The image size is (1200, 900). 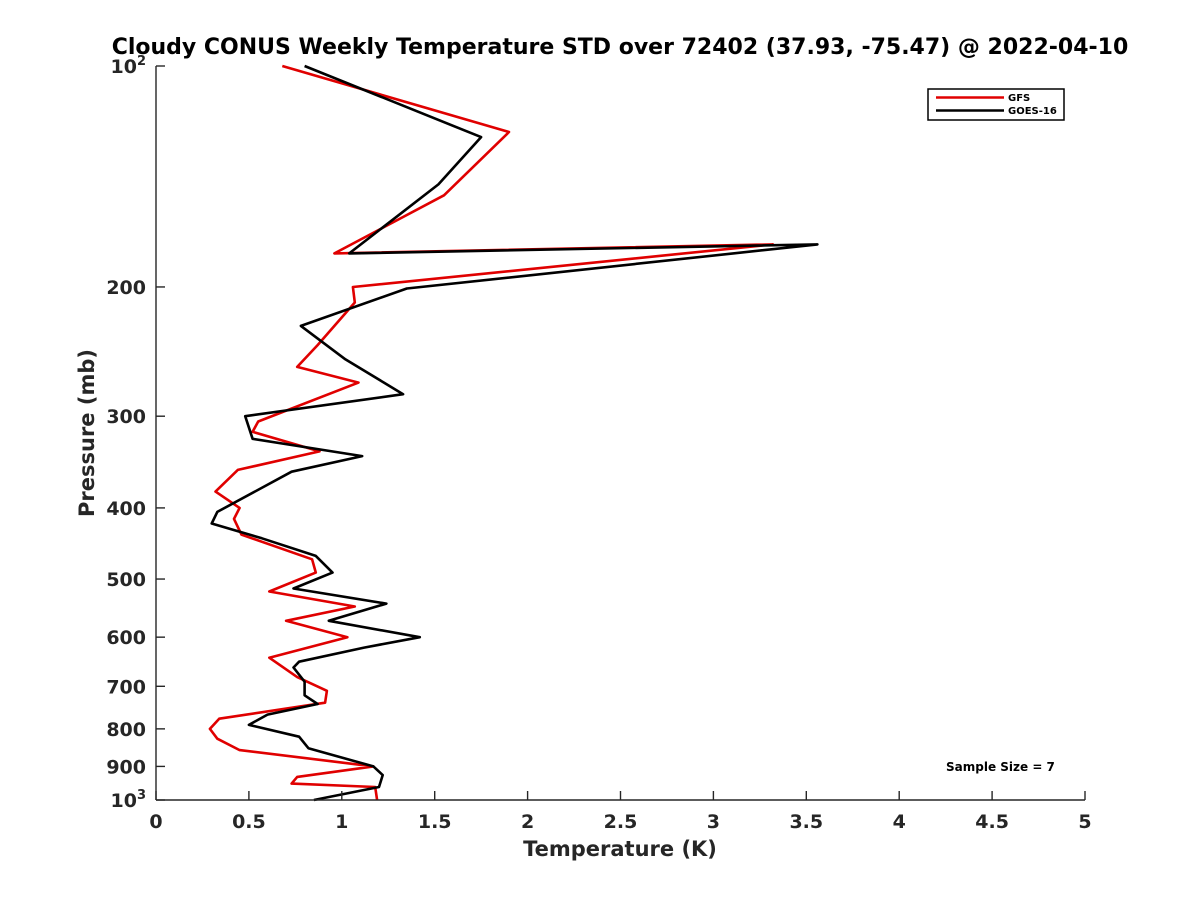 I want to click on x-ticks: 0 0.5 1 1.5 2 2.5 3 3.5 4 4.5 5, so click(x=620, y=812).